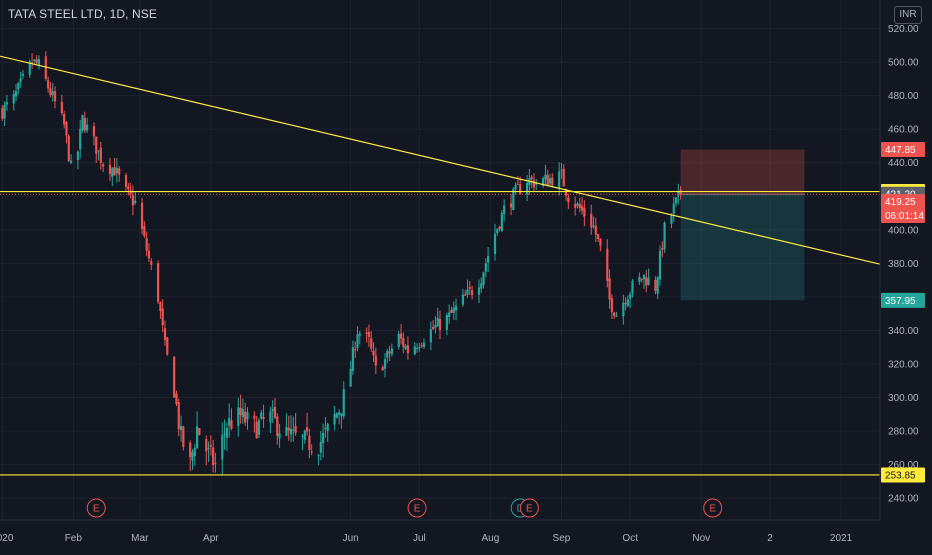 Image resolution: width=932 pixels, height=555 pixels. What do you see at coordinates (211, 538) in the screenshot?
I see `time-tick-label: Apr` at bounding box center [211, 538].